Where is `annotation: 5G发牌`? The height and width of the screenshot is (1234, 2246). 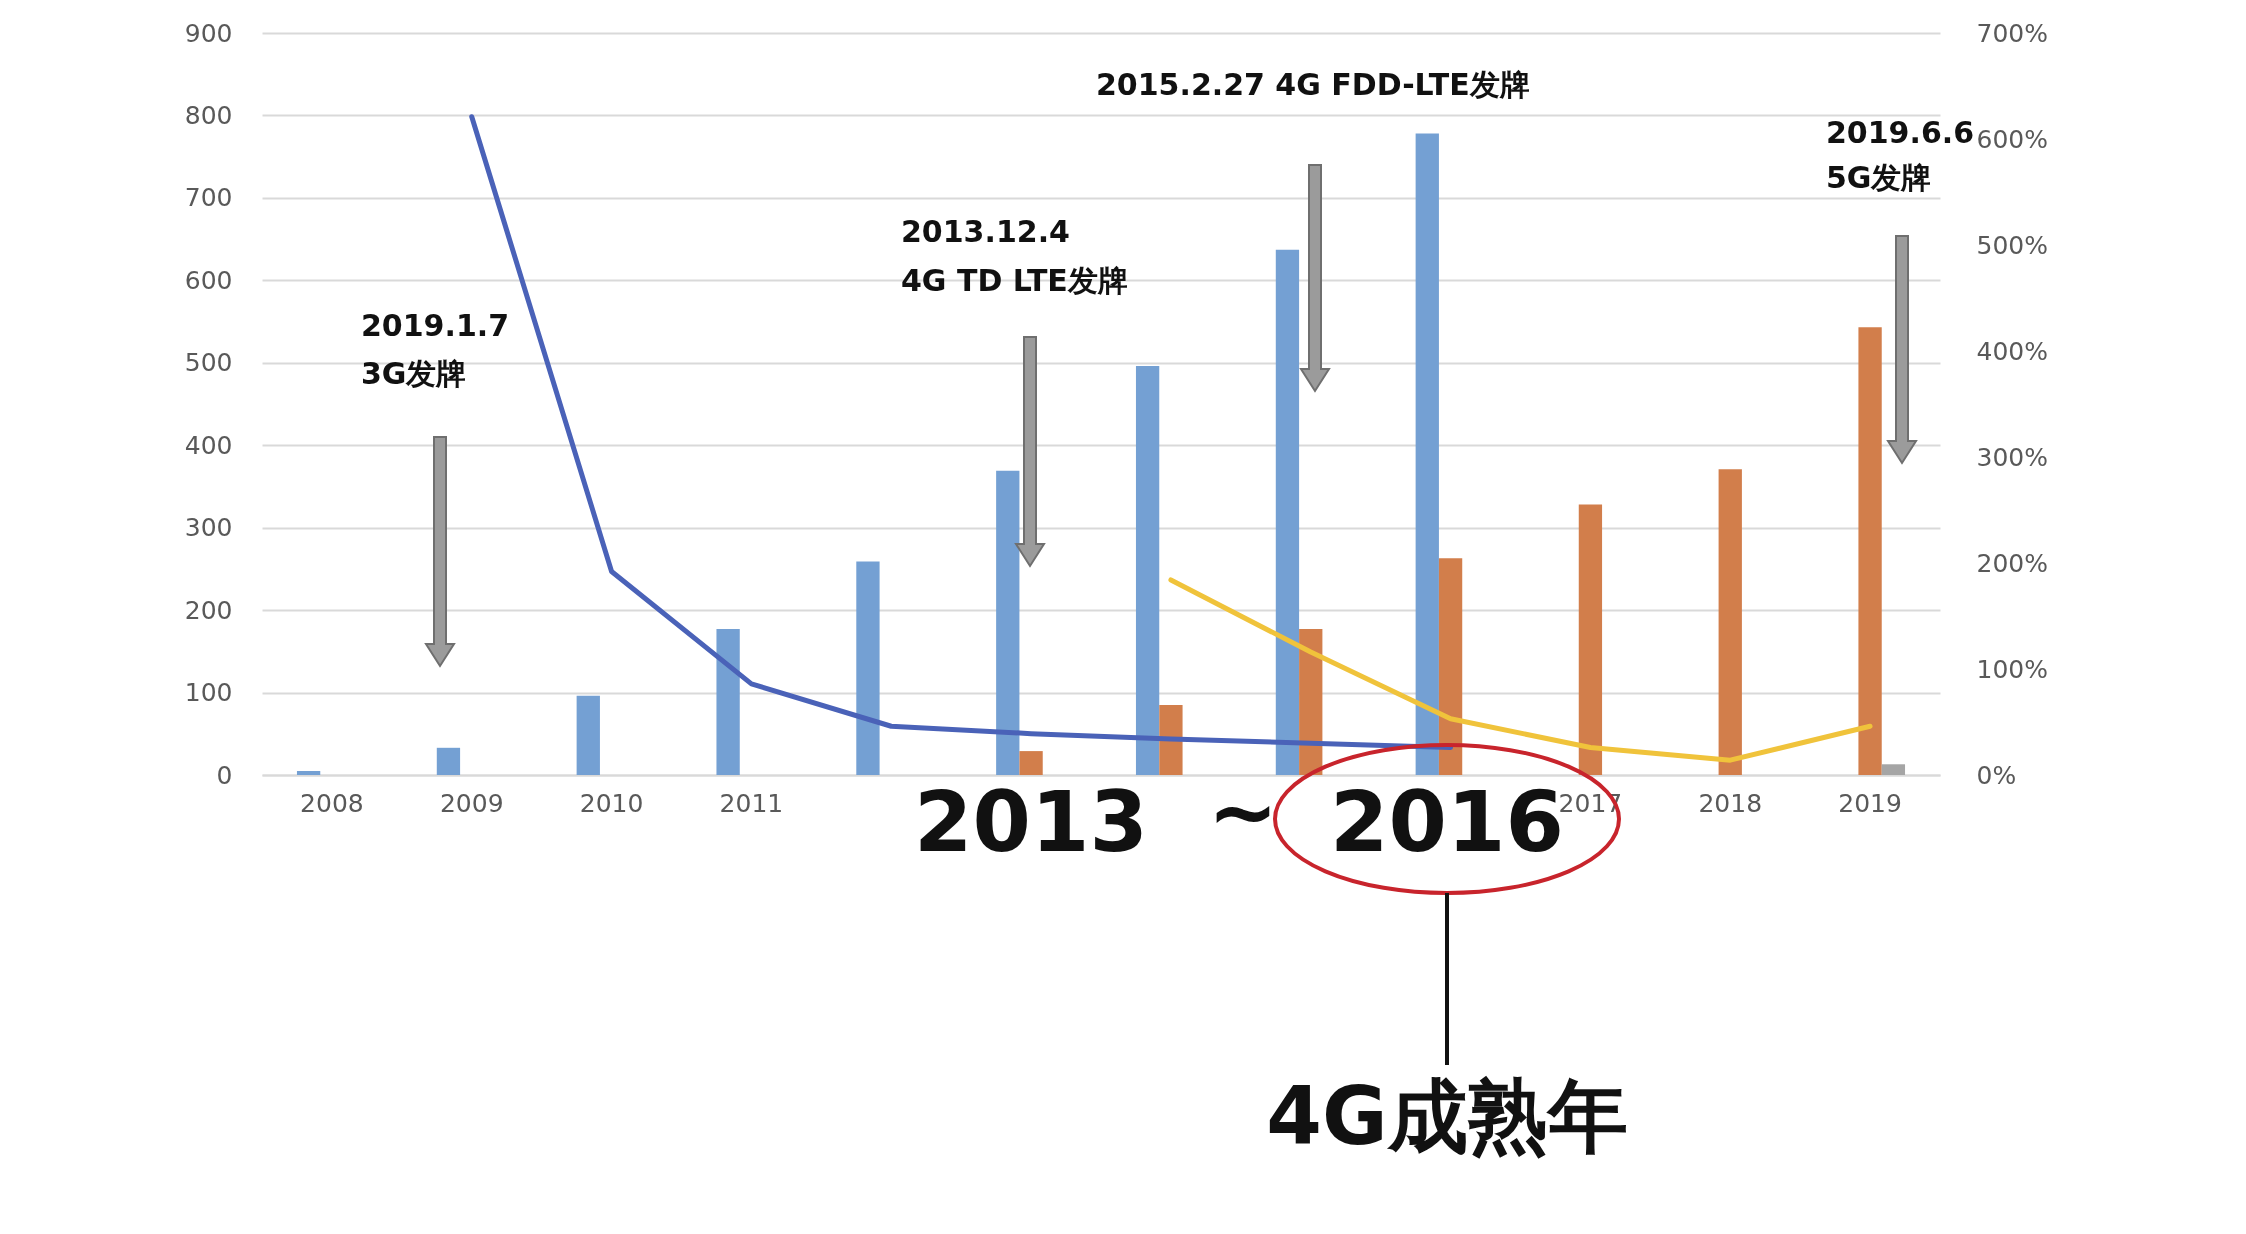 annotation: 5G发牌 is located at coordinates (1879, 177).